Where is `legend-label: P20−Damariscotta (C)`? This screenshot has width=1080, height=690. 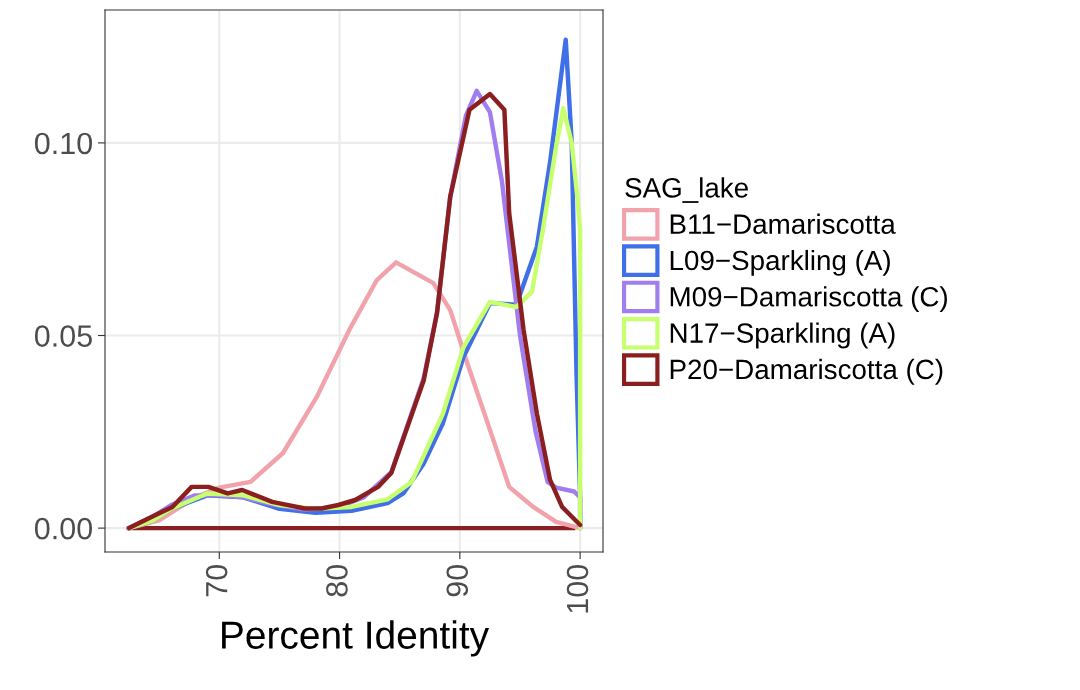 legend-label: P20−Damariscotta (C) is located at coordinates (806, 371).